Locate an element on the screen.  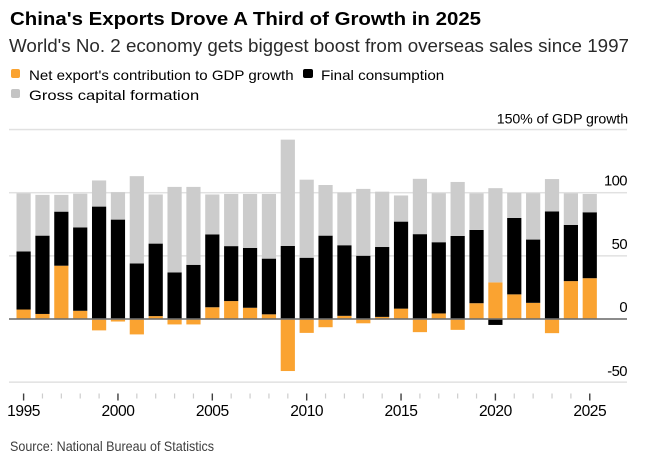
svg-text: 1995 is located at coordinates (24, 411).